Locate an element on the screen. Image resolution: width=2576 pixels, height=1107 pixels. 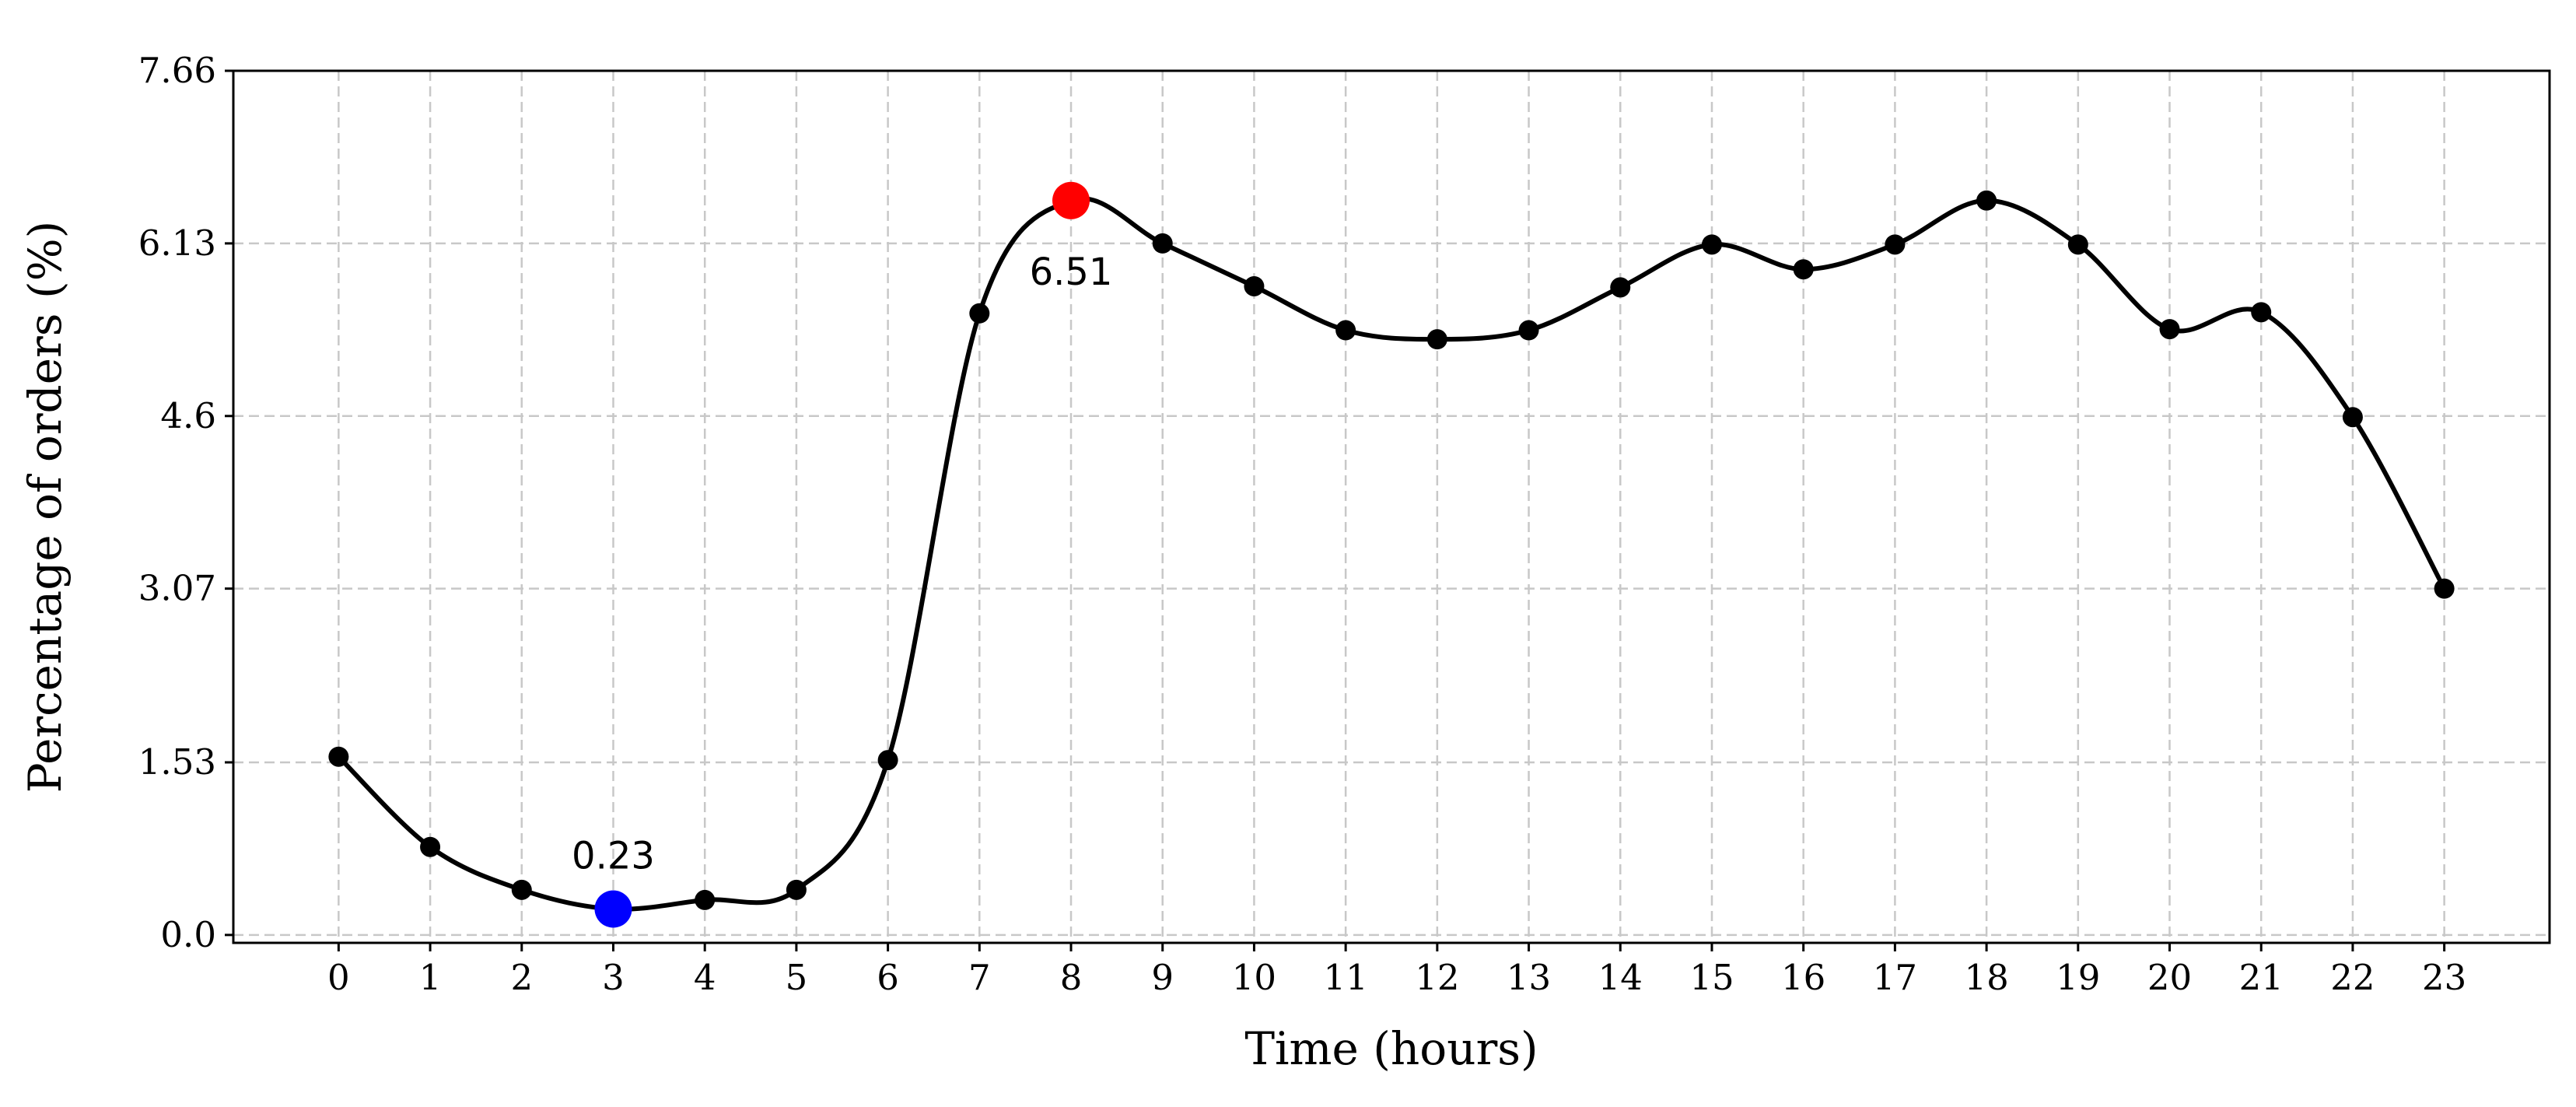
x-tick-label: 6 is located at coordinates (888, 977).